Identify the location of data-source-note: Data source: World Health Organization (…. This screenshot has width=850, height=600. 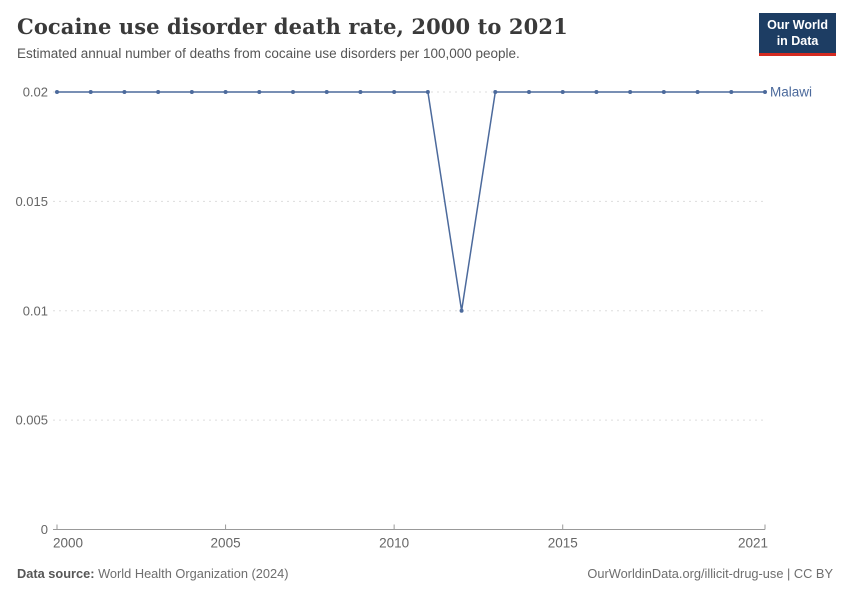
(152, 573).